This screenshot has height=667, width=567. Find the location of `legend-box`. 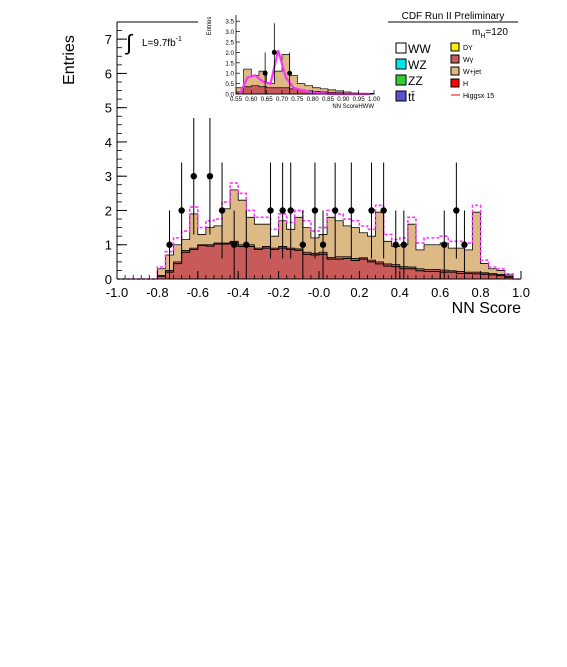

legend-box is located at coordinates (447, 71).